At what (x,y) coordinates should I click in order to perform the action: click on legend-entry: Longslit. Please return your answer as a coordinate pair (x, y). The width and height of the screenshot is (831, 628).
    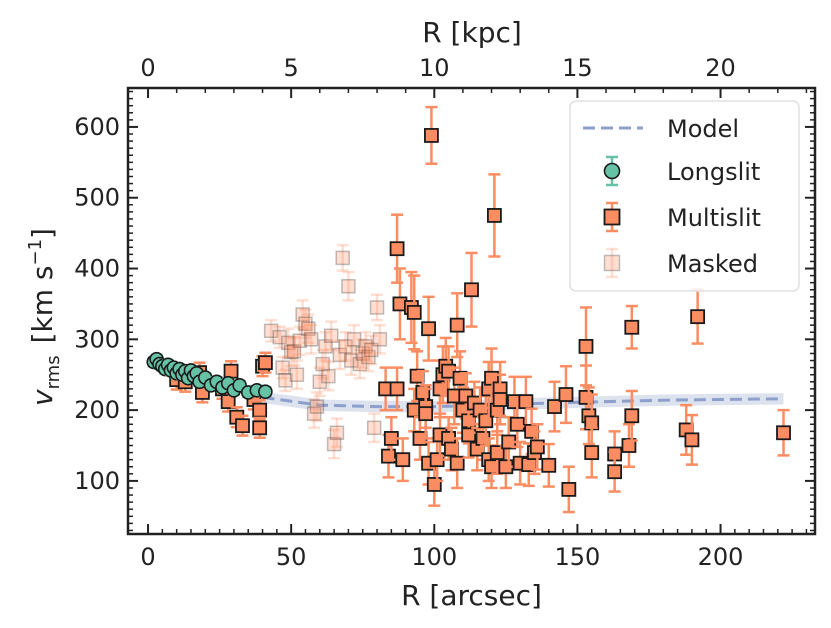
    Looking at the image, I should click on (681, 171).